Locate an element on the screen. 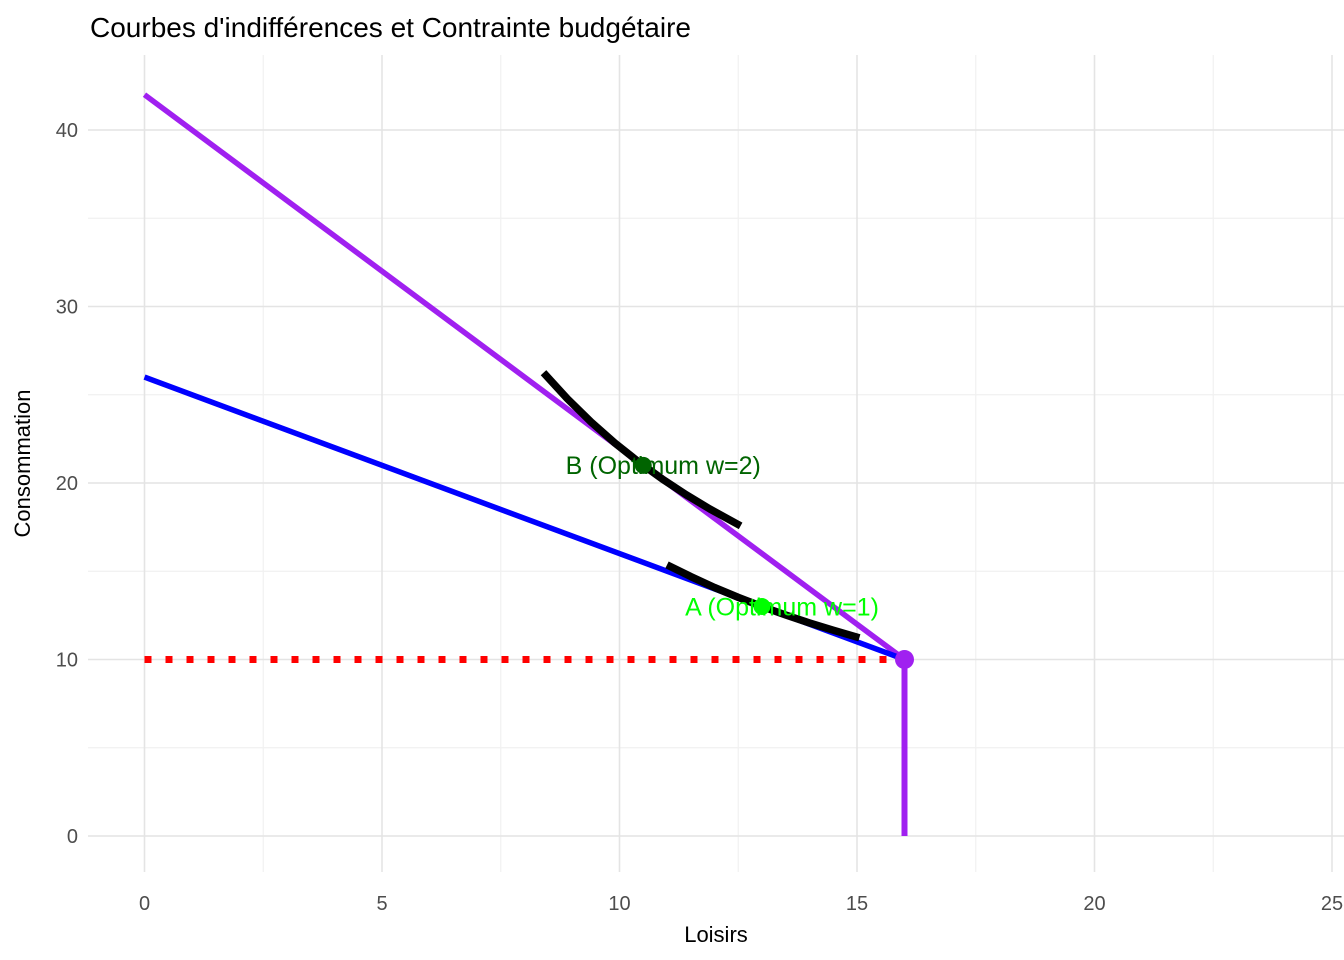 The height and width of the screenshot is (960, 1344). annotation-layer: B (Optimum w=2) A (Optimum w=1) is located at coordinates (722, 536).